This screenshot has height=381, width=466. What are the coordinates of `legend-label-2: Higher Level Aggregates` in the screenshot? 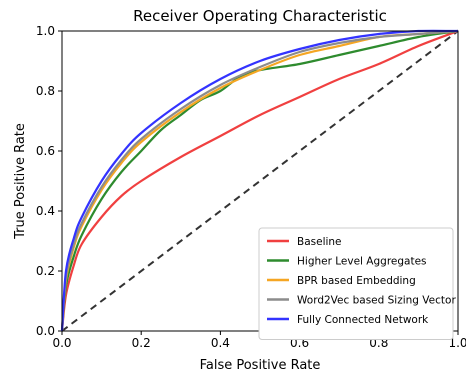 It's located at (362, 262).